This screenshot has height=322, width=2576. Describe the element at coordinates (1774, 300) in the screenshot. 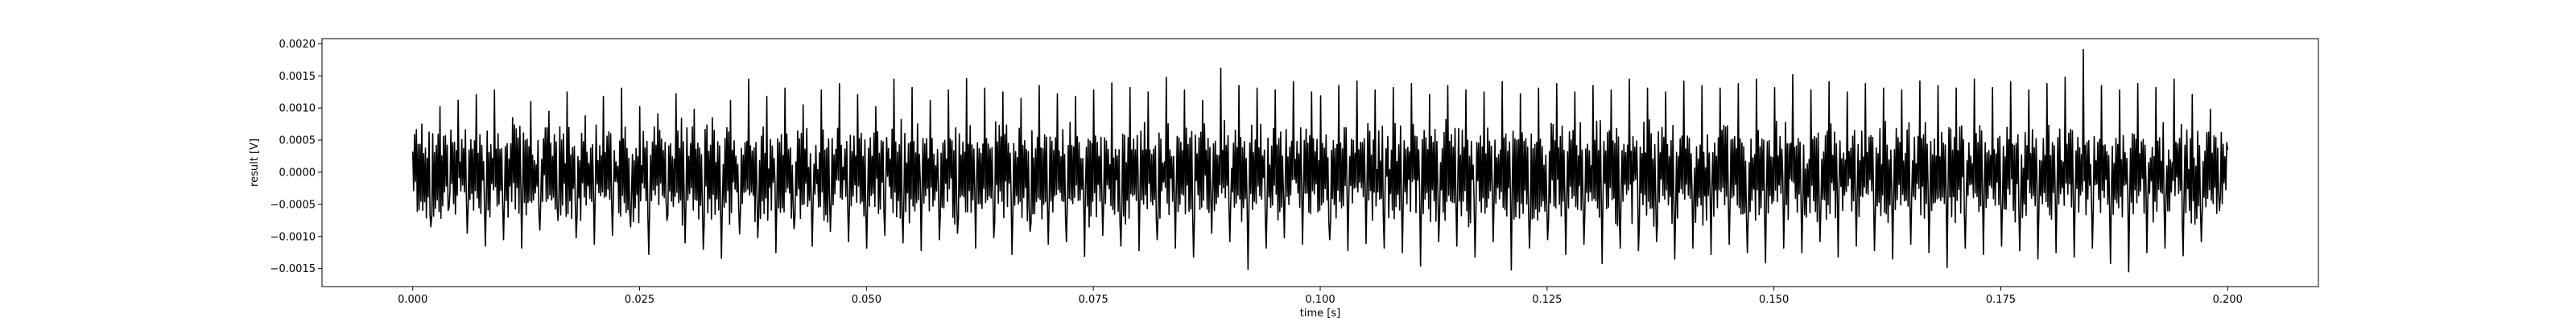

I see `x-tick-label: 0.150` at that location.